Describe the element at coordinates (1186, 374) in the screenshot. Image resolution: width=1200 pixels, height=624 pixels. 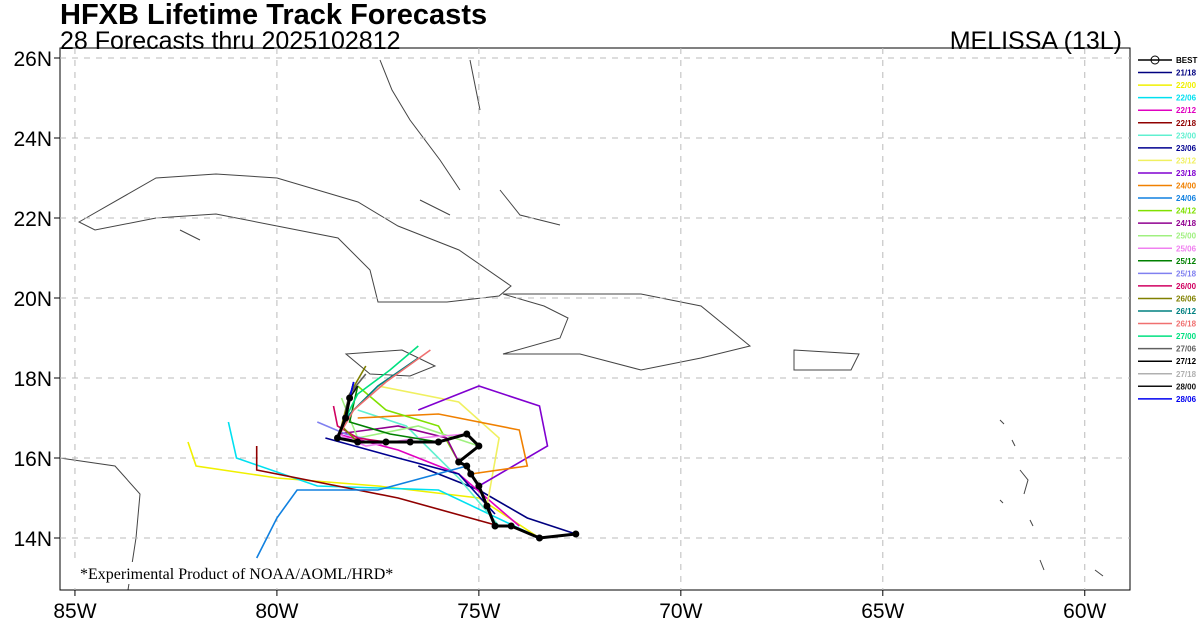
I see `legend-label: 27/18` at that location.